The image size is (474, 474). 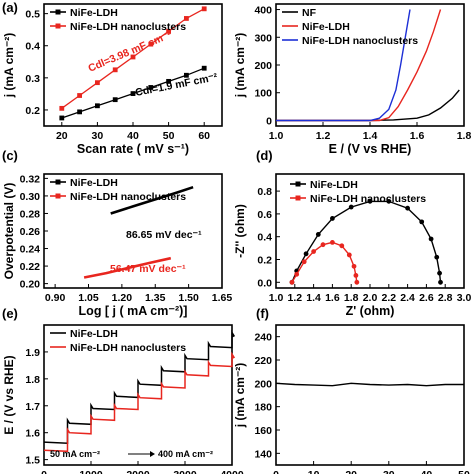 I want to click on y-tick-label: 1.5, so click(x=32, y=461).